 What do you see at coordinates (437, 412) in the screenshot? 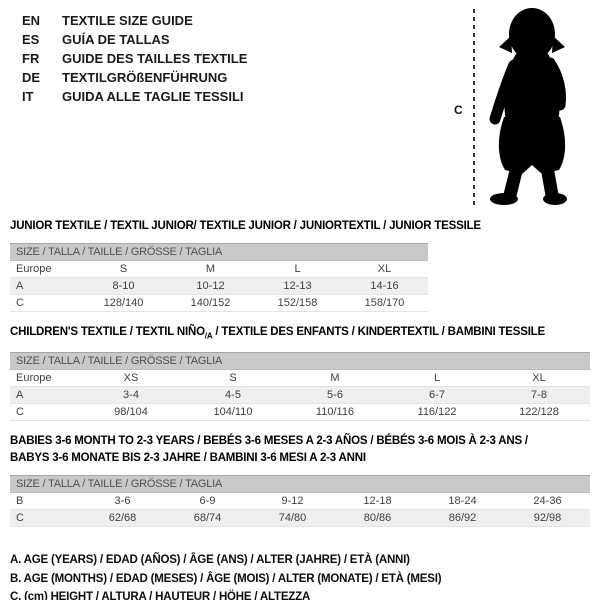
I see `size-value: 116/122` at bounding box center [437, 412].